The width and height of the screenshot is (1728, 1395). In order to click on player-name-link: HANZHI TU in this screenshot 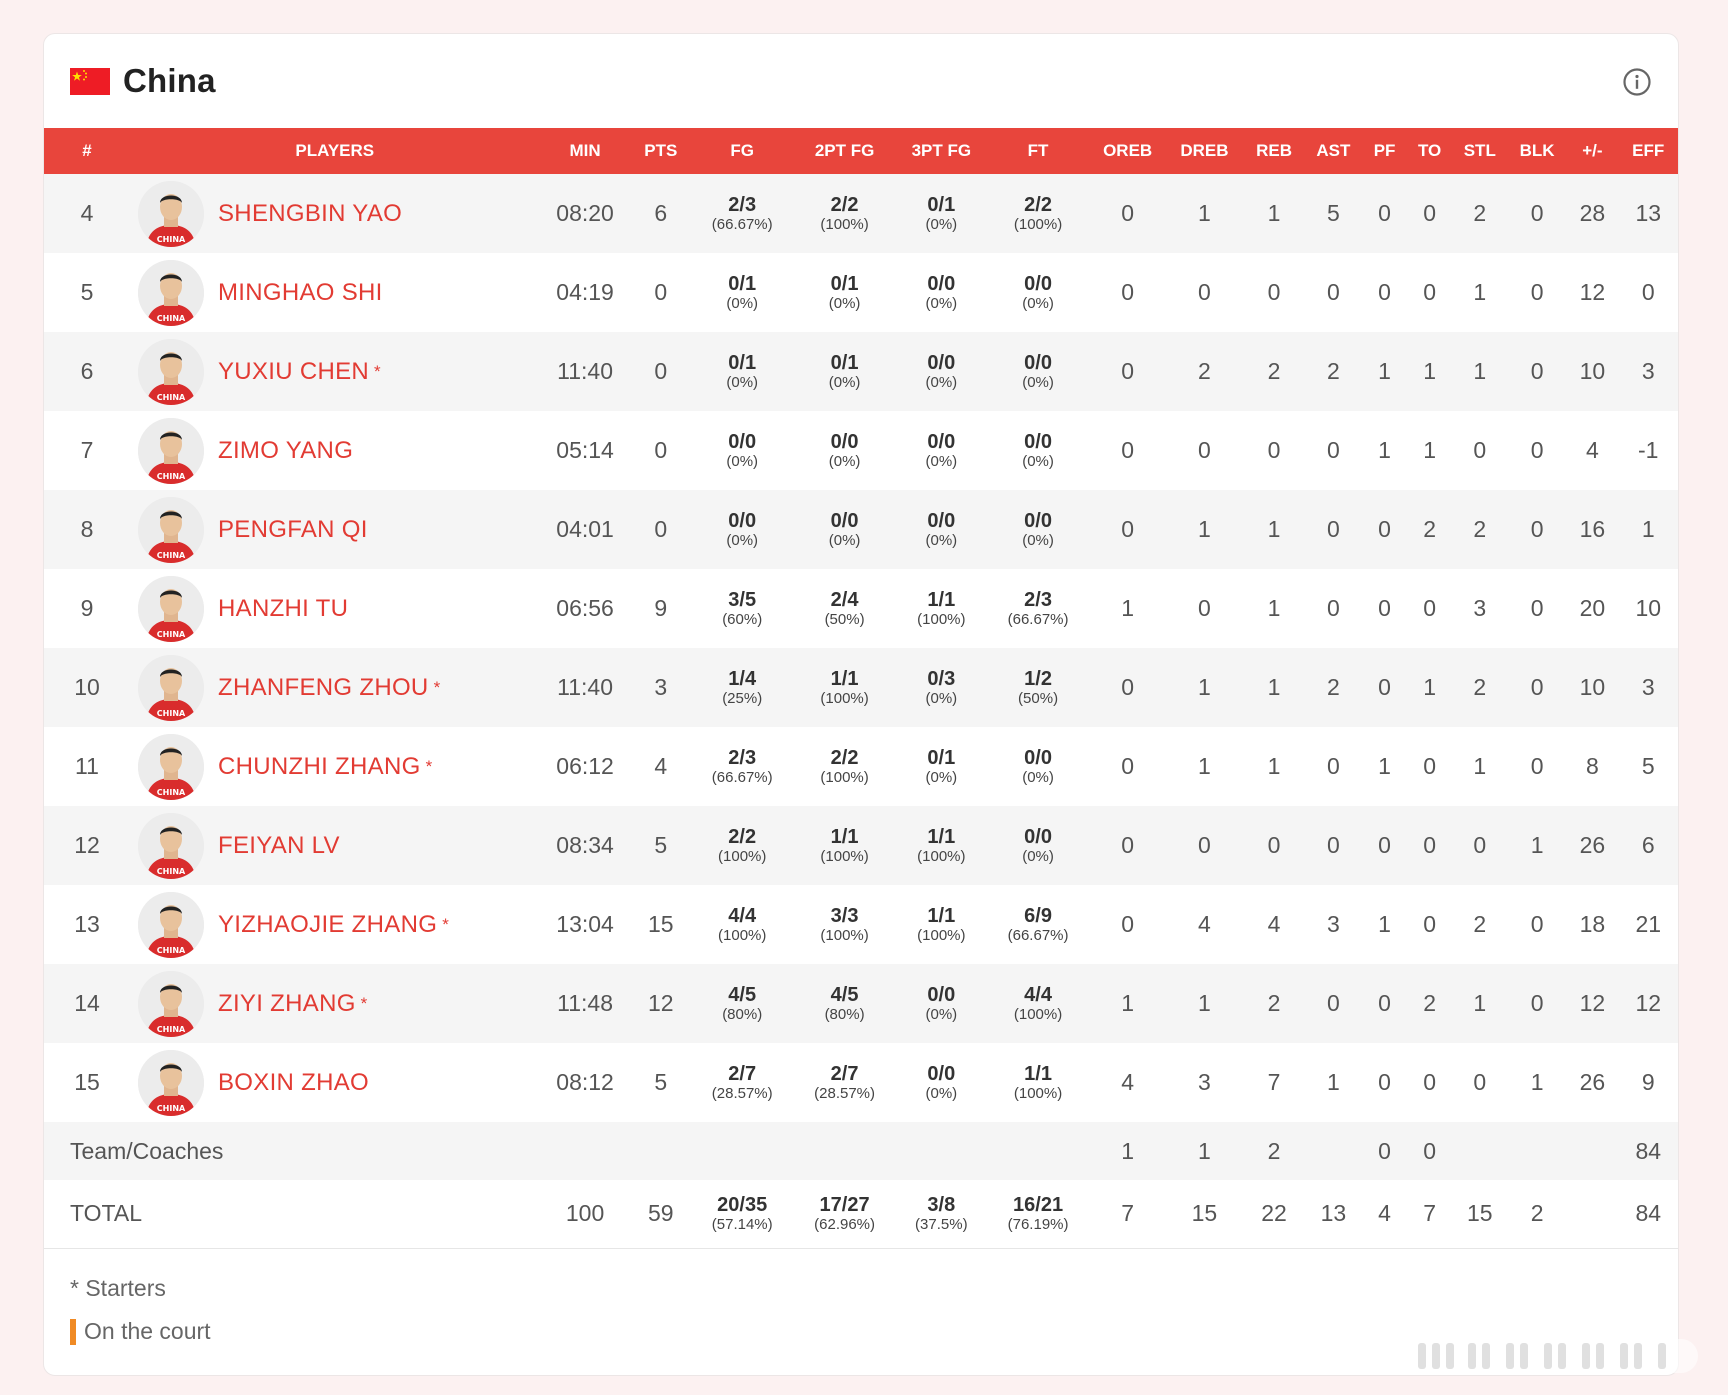, I will do `click(283, 608)`.